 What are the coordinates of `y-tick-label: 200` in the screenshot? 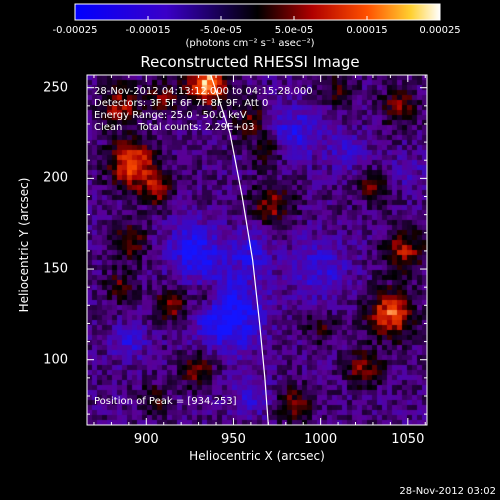 It's located at (55, 178).